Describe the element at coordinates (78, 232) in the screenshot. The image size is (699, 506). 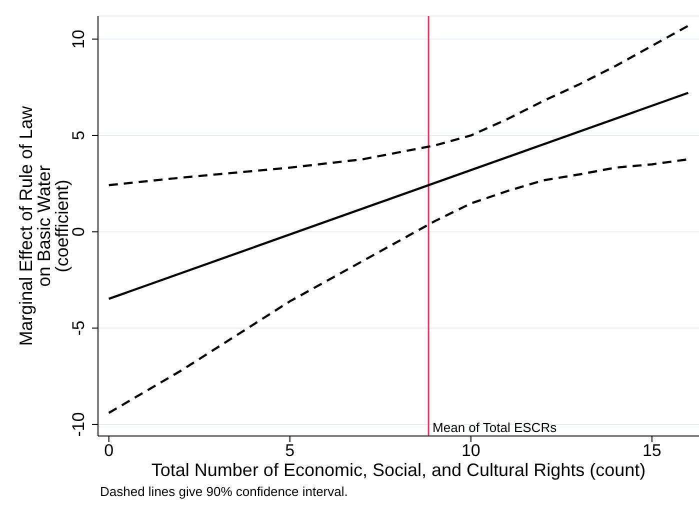
I see `y-tick-label: 0` at that location.